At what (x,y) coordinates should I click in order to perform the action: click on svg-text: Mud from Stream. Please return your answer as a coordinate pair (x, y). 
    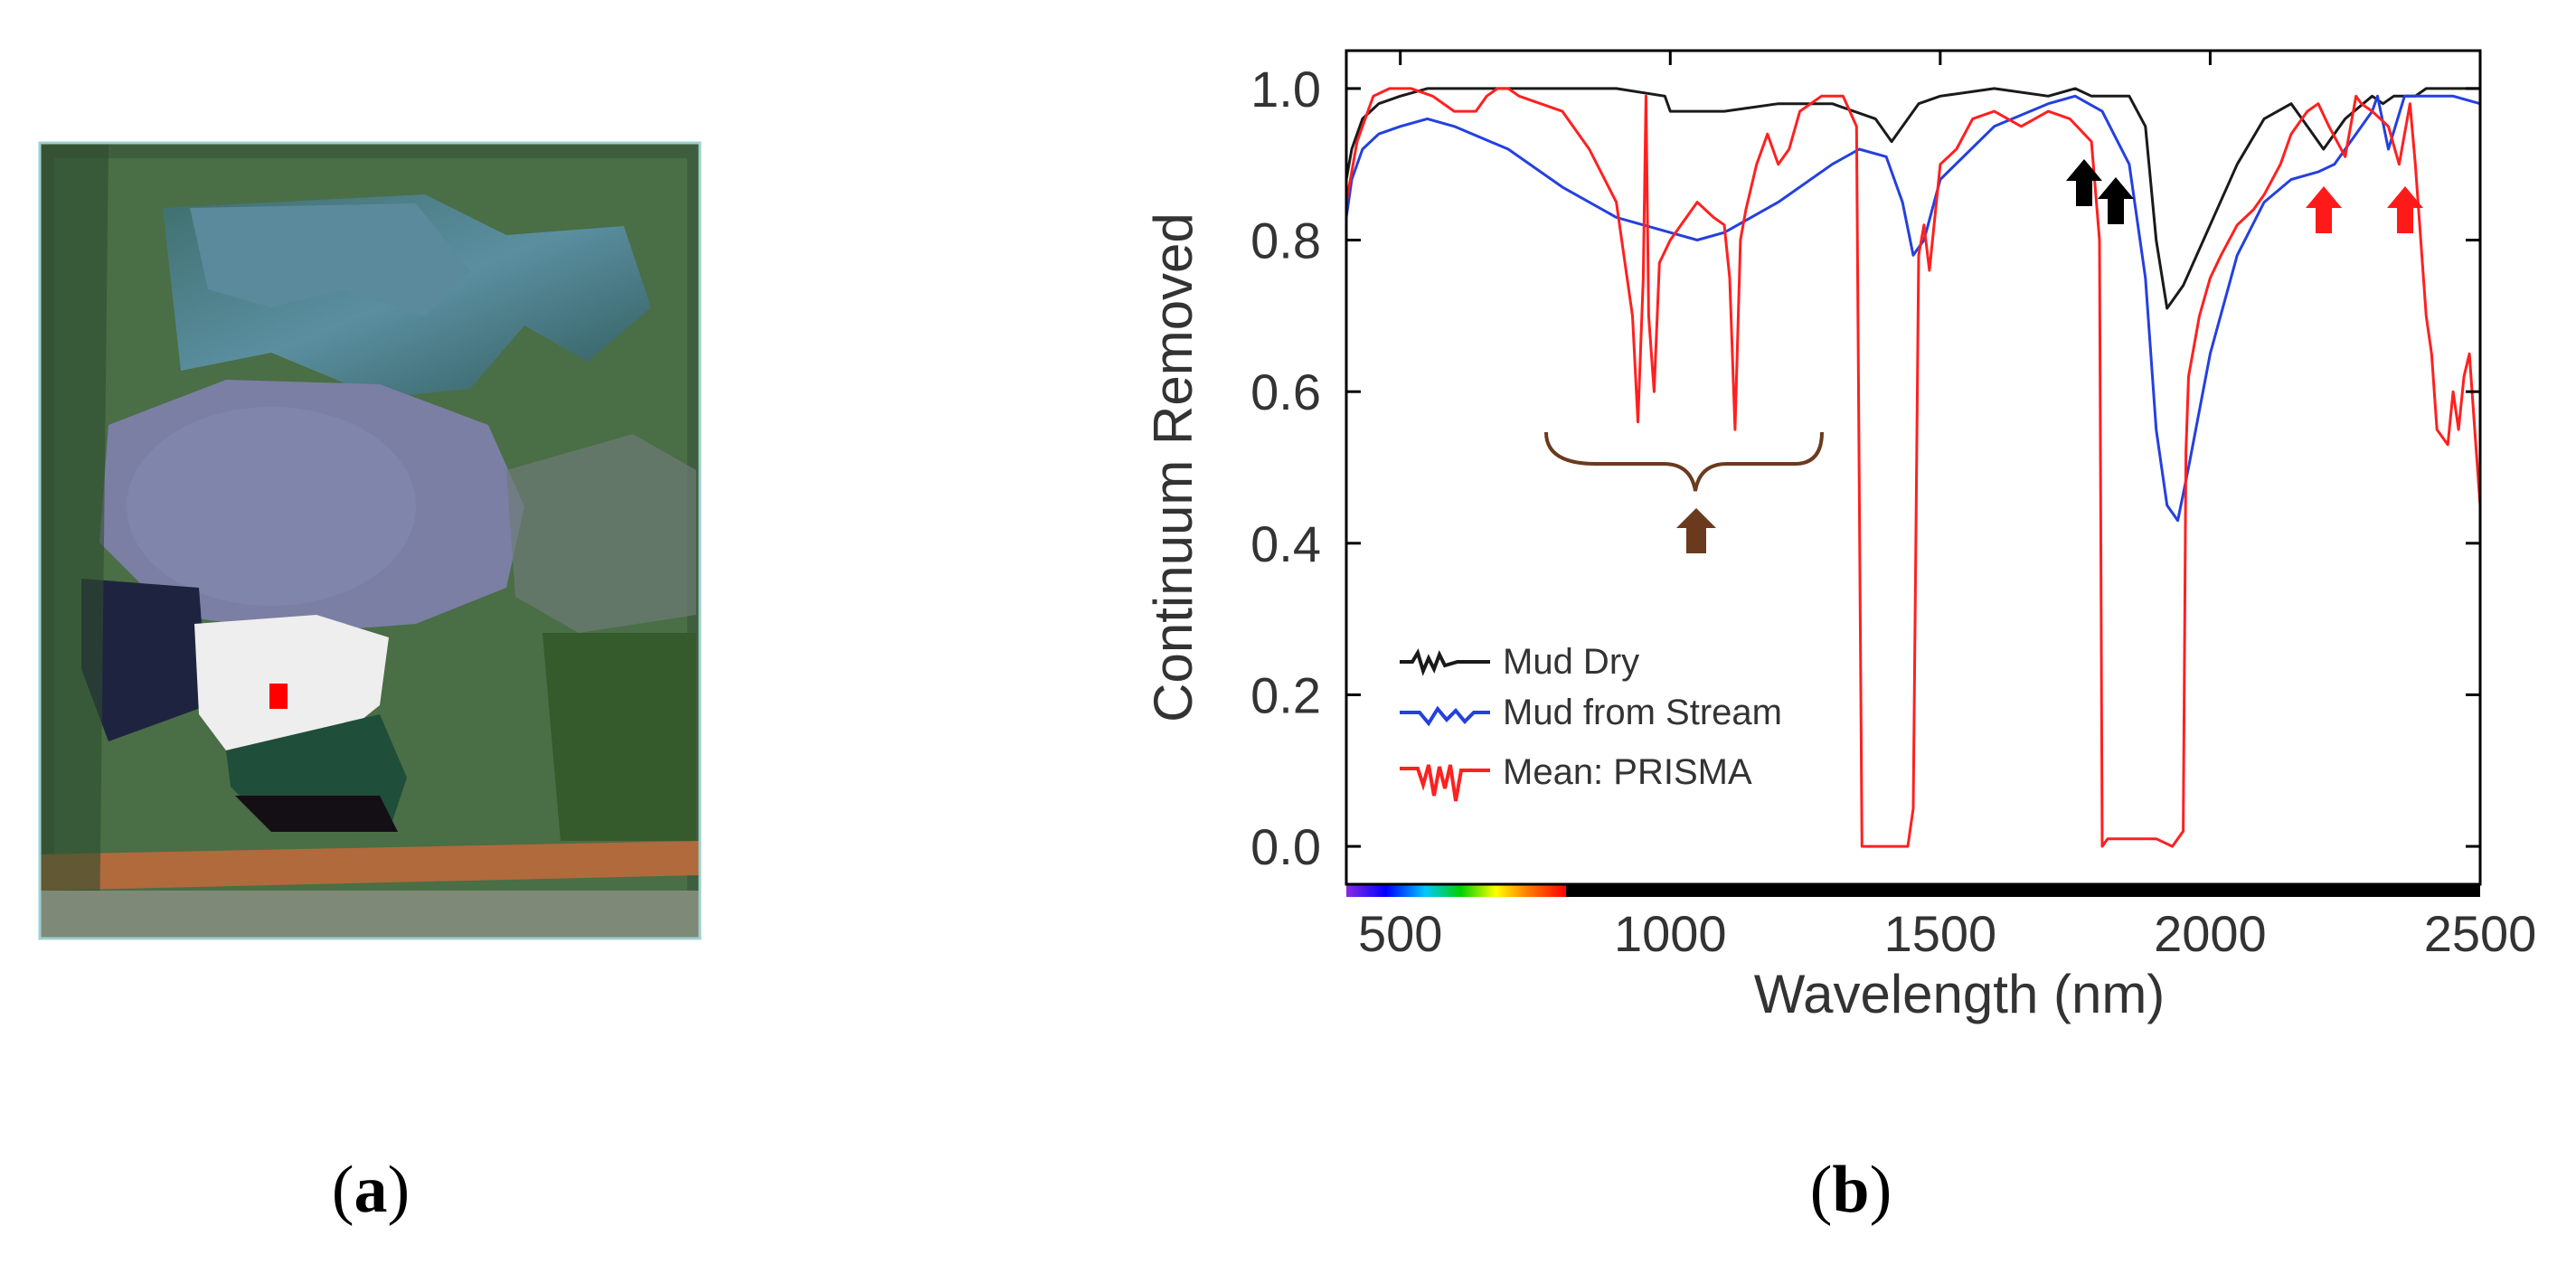
    Looking at the image, I should click on (1642, 712).